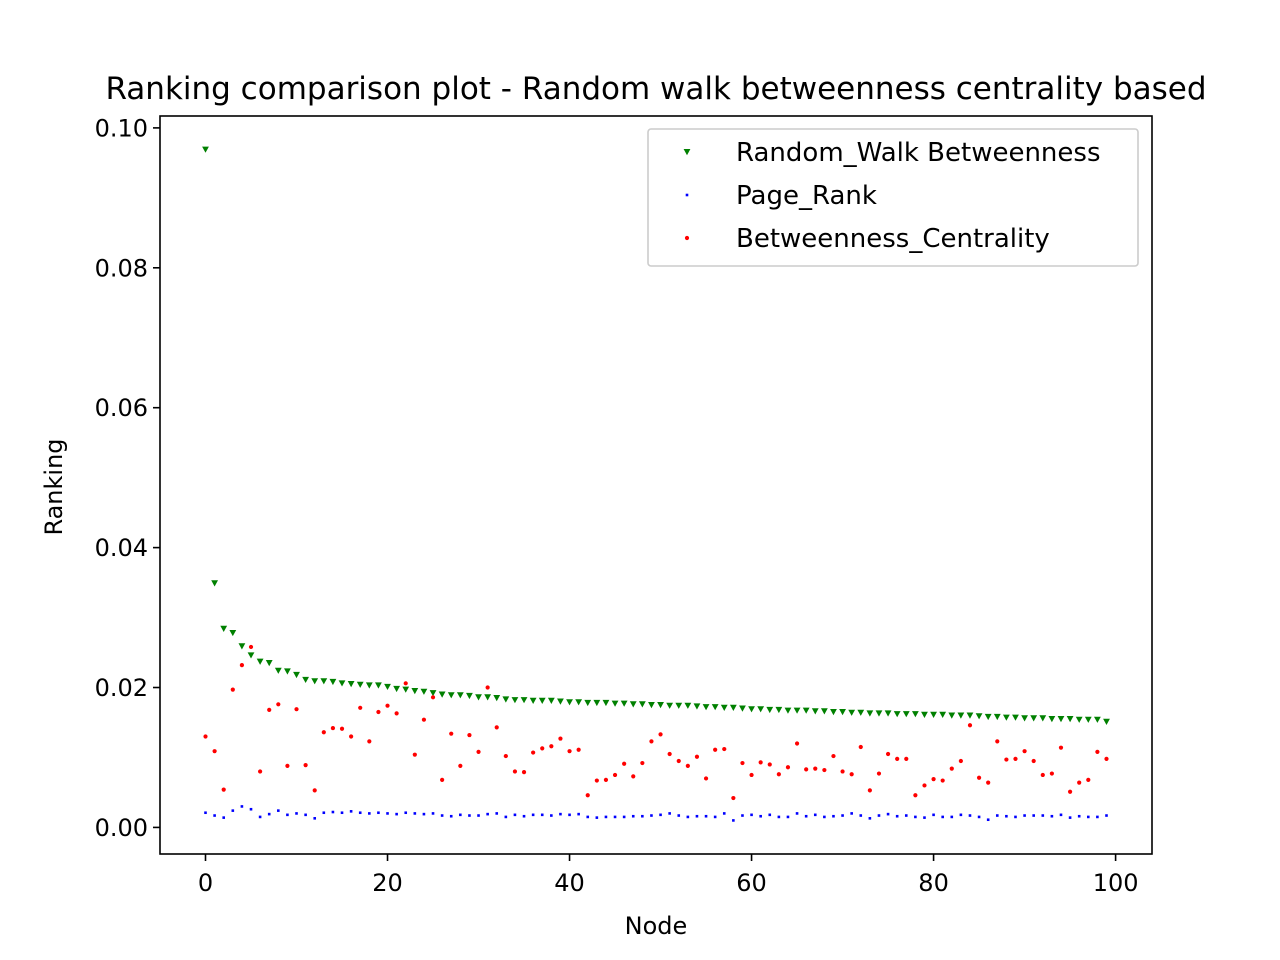 The width and height of the screenshot is (1280, 960). Describe the element at coordinates (121, 688) in the screenshot. I see `y-tick-label: 0.02` at that location.